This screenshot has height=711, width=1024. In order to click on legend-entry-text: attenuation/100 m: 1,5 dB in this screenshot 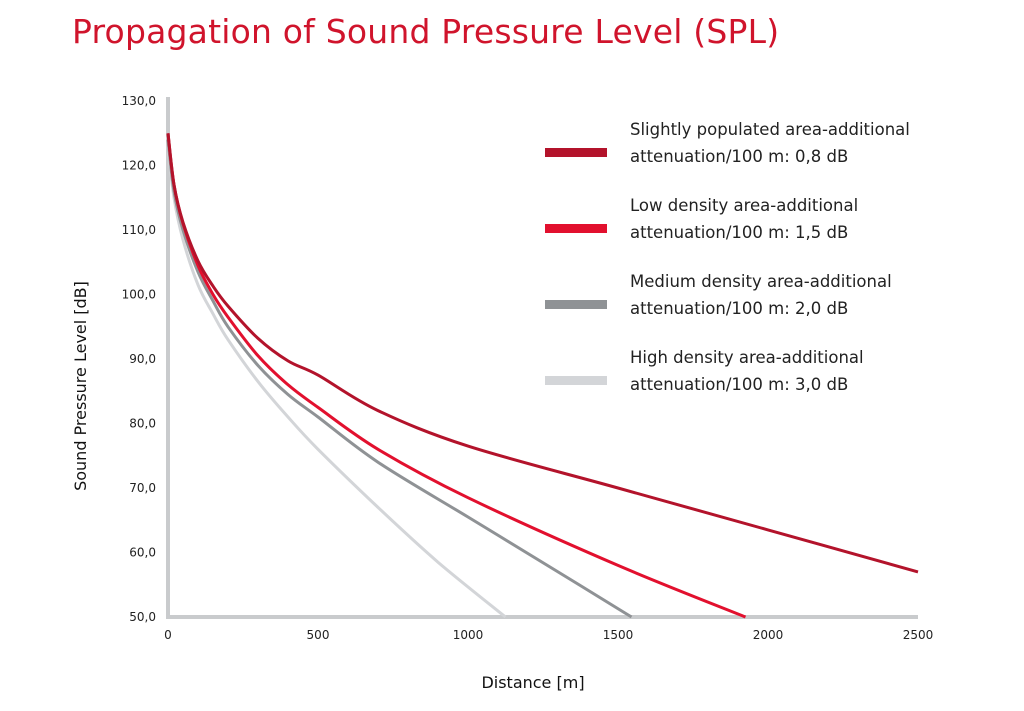, I will do `click(739, 232)`.